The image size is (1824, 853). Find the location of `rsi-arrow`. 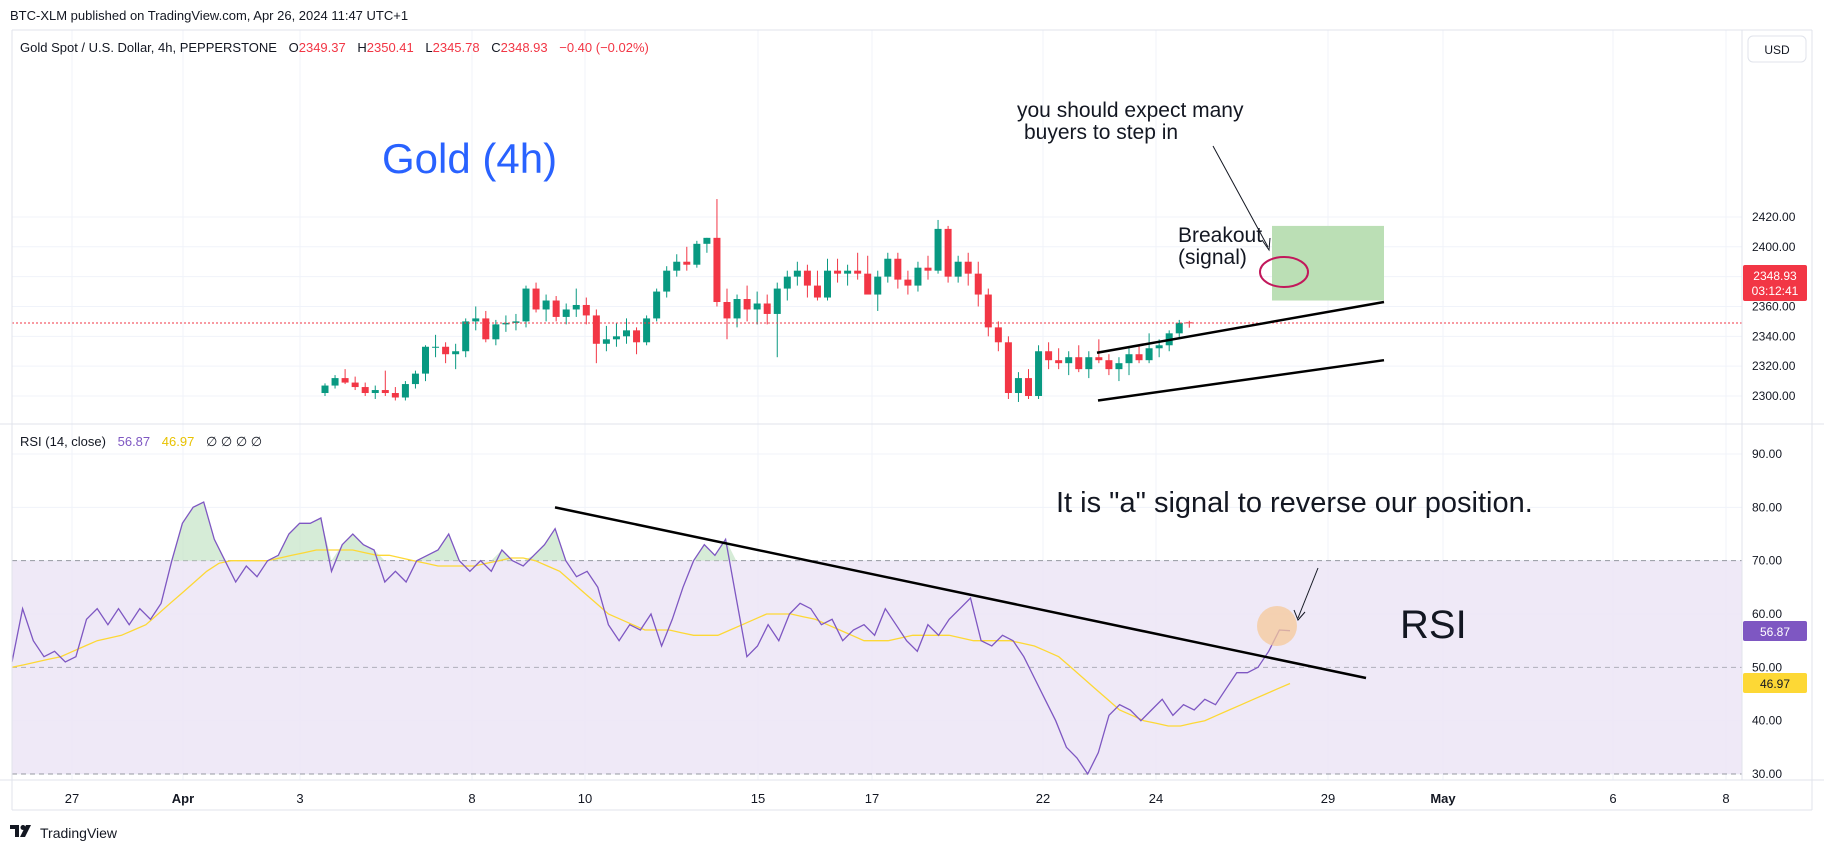

rsi-arrow is located at coordinates (1308, 593).